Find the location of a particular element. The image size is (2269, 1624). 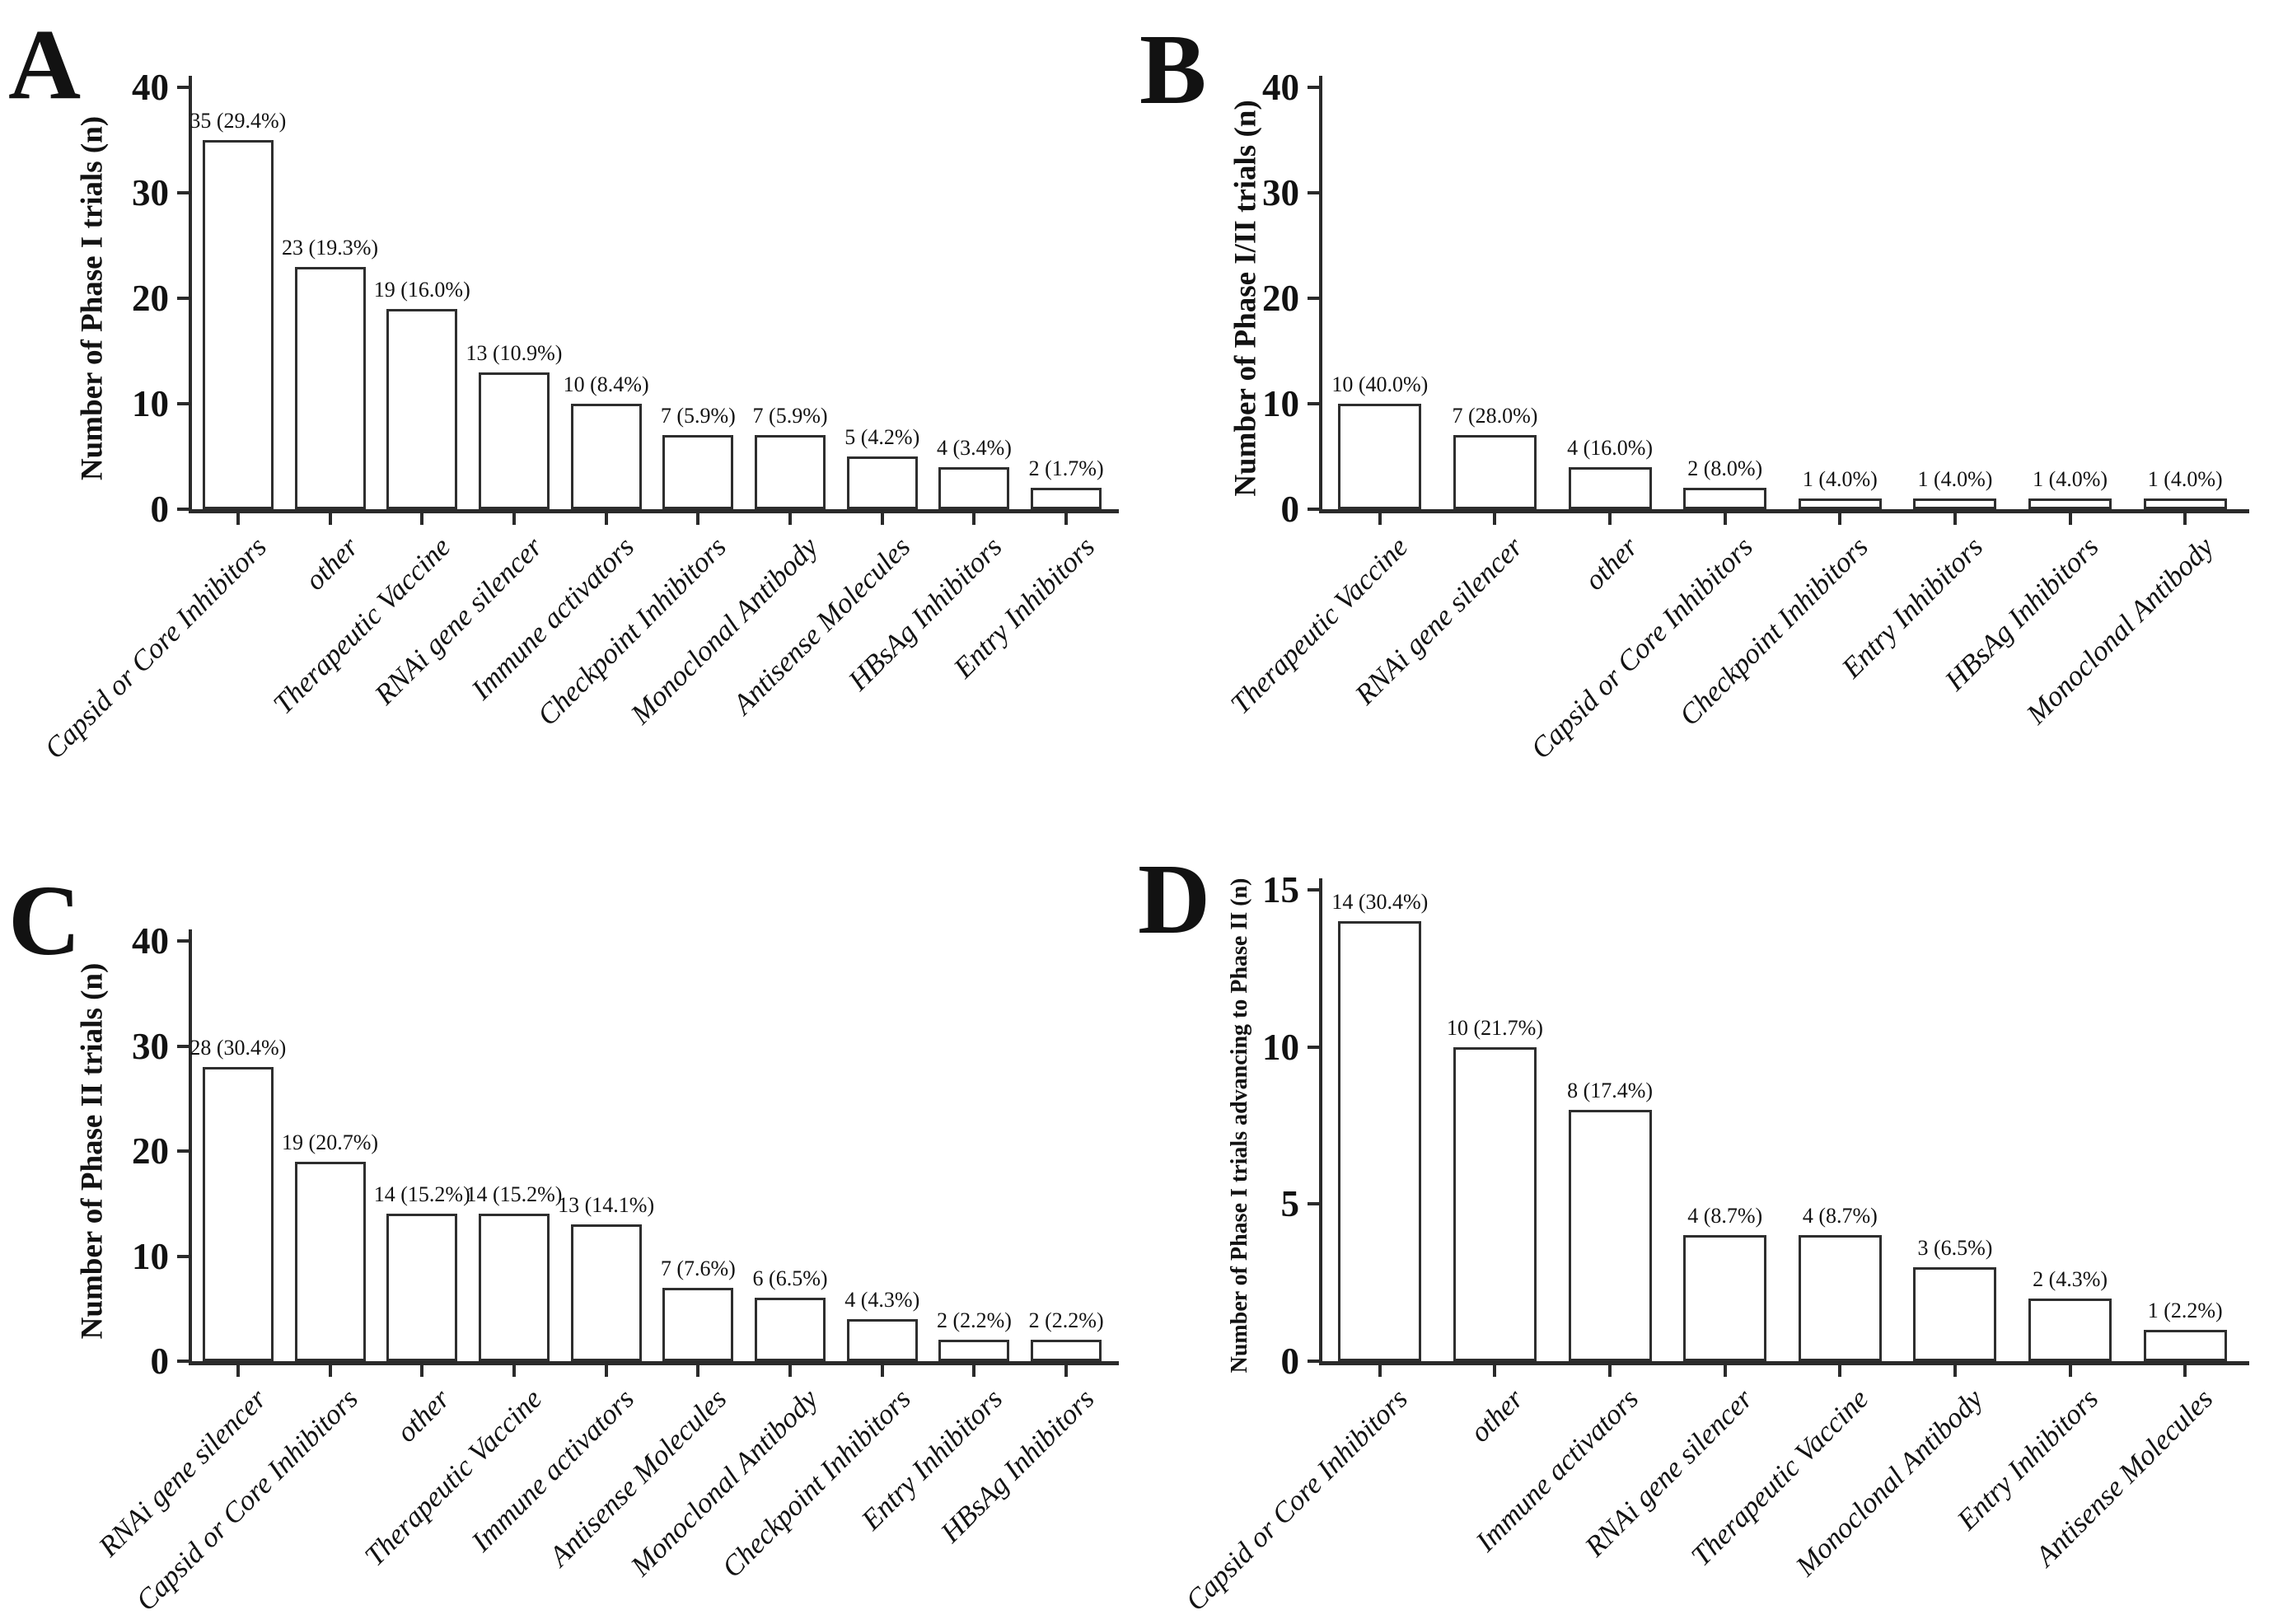

bar-value-label: 2 (4.3%) is located at coordinates (2070, 1279).